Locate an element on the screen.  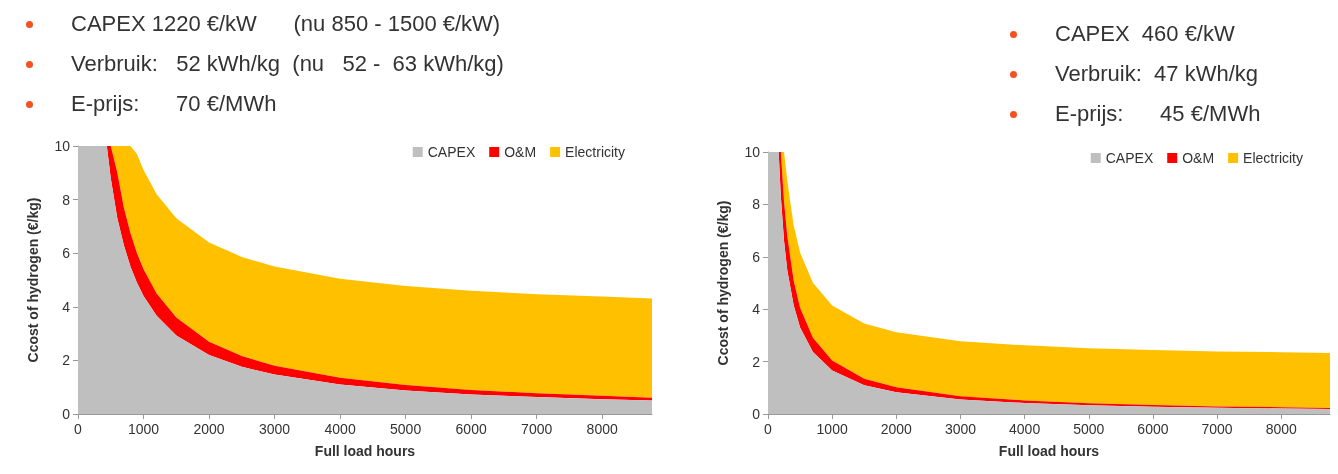
text: E-prijs: 45 €/MWh is located at coordinates (1158, 114).